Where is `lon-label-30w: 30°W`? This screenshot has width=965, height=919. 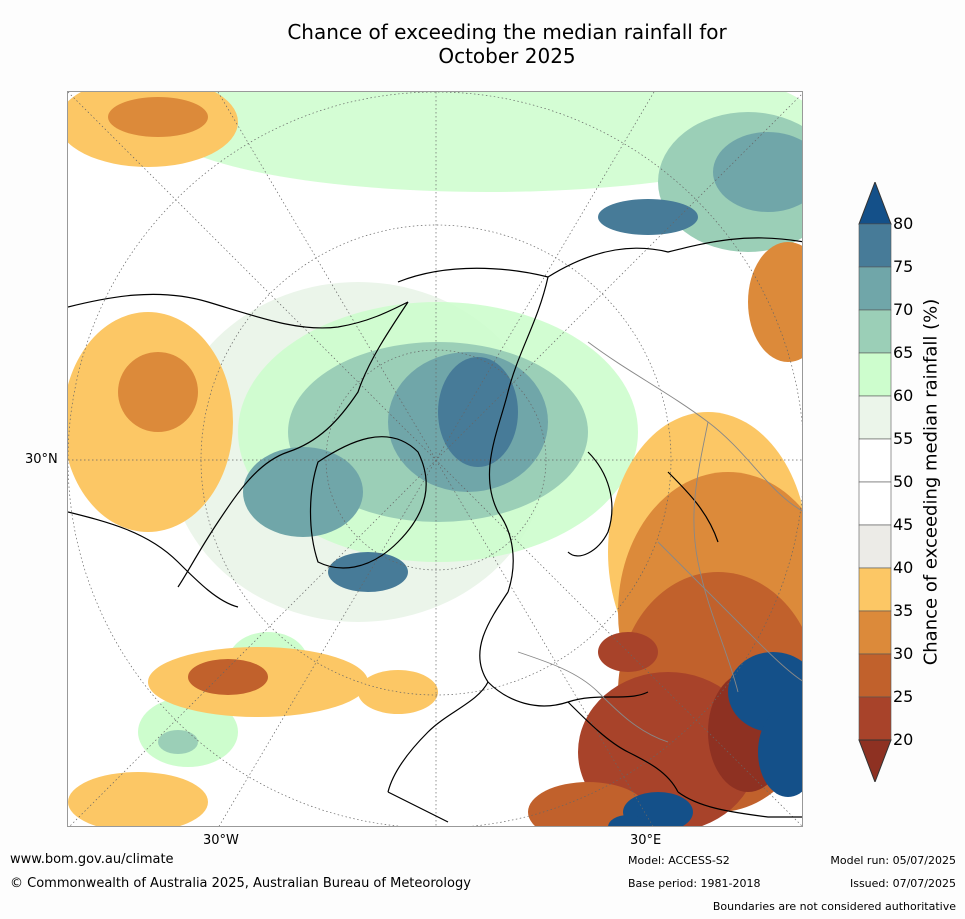
lon-label-30w: 30°W is located at coordinates (221, 840).